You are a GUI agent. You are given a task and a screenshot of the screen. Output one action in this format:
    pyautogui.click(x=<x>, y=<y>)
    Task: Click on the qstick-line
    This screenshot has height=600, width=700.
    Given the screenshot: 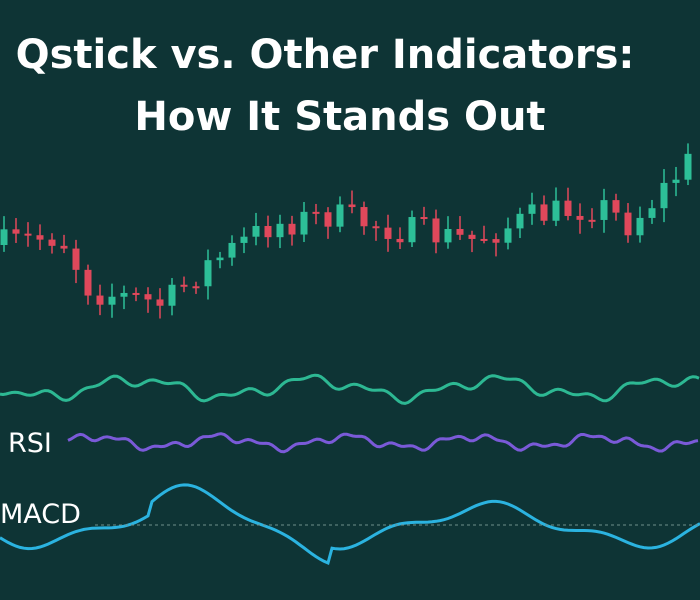 What is the action you would take?
    pyautogui.click(x=350, y=389)
    